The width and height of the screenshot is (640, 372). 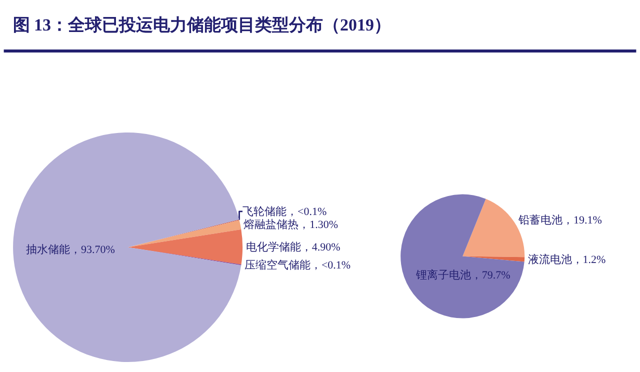 I want to click on slice-label: 熔融盐储热，1.30%, so click(x=291, y=224).